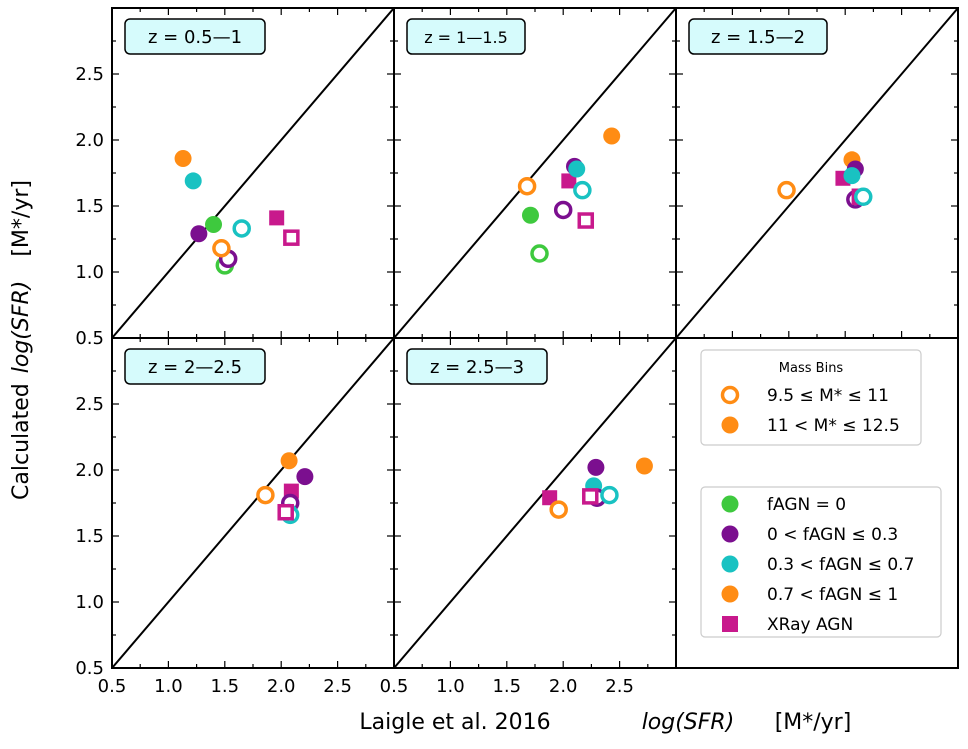  What do you see at coordinates (730, 624) in the screenshot?
I see `legend-square-marker` at bounding box center [730, 624].